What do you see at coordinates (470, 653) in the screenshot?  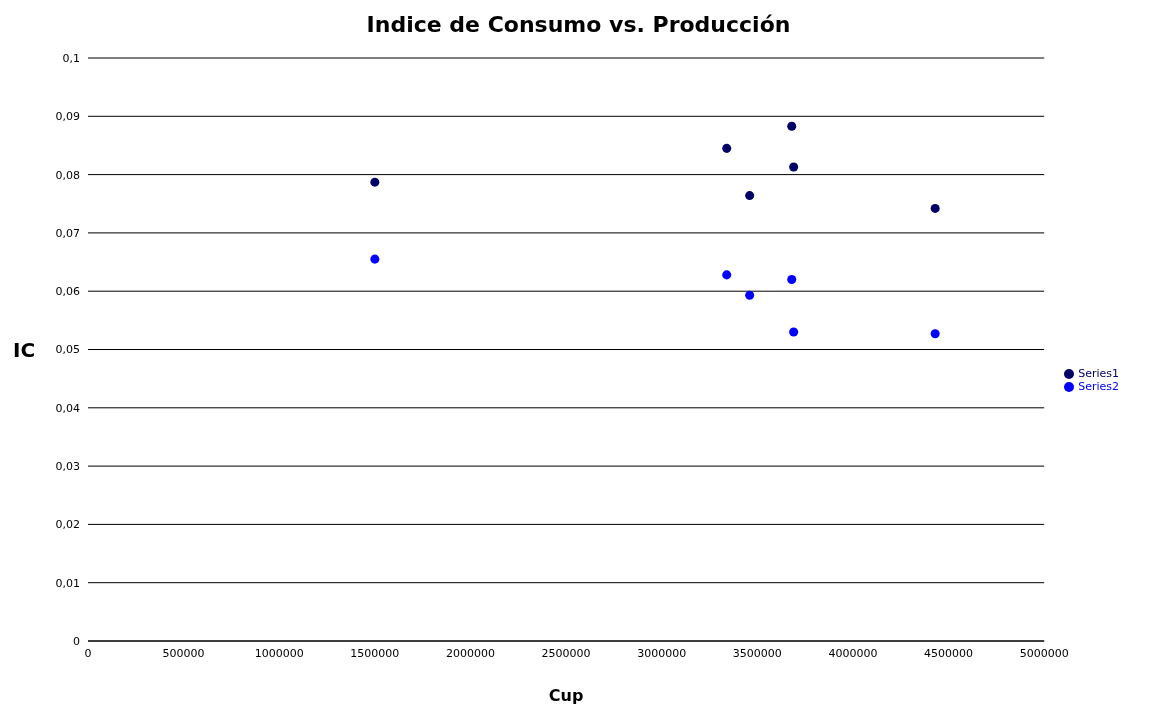 I see `x-tick-label: 2000000` at bounding box center [470, 653].